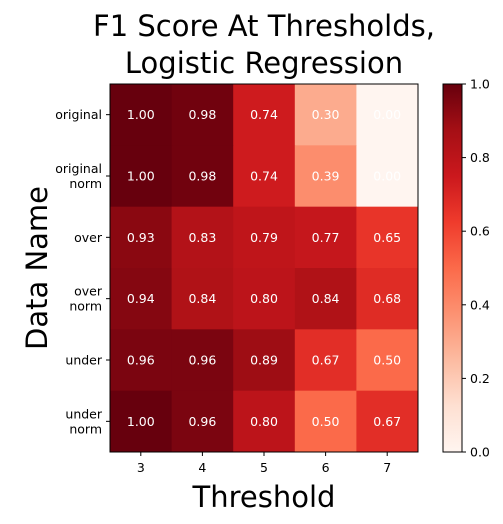 The width and height of the screenshot is (503, 524). What do you see at coordinates (480, 84) in the screenshot?
I see `colorbar-tick-label: 1.0` at bounding box center [480, 84].